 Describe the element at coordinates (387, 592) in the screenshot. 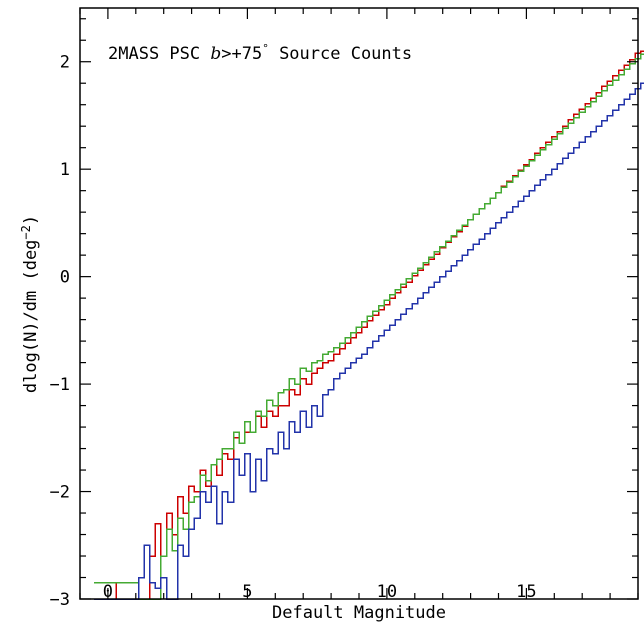

I see `x-tick-label: 10` at that location.